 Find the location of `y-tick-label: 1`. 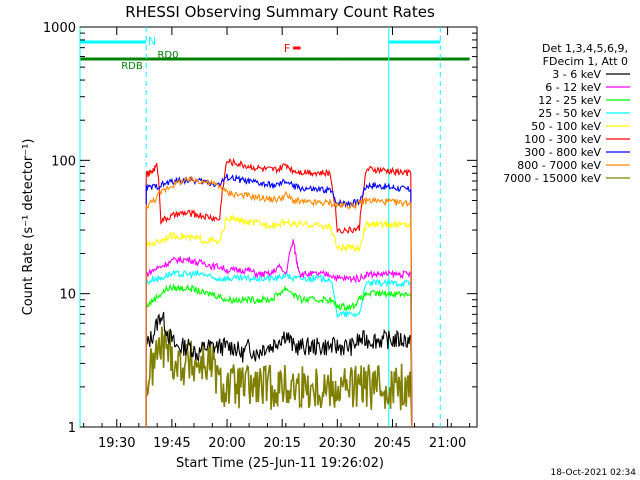

y-tick-label: 1 is located at coordinates (72, 428).